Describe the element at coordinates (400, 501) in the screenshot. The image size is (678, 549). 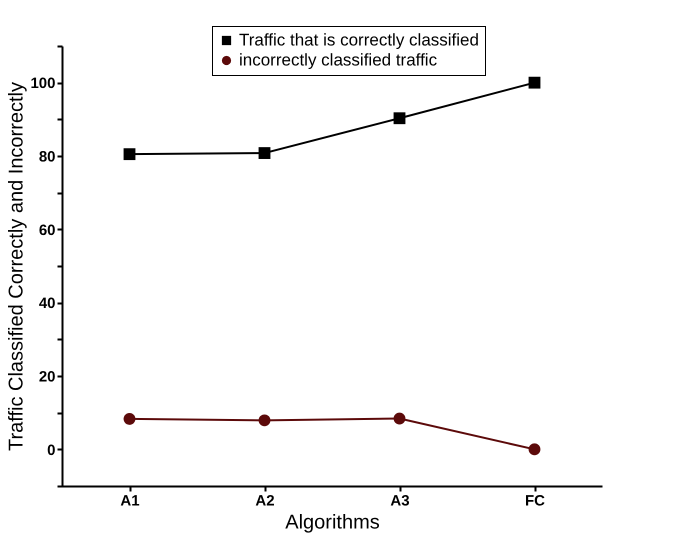
I see `x-tick-label: A3` at that location.